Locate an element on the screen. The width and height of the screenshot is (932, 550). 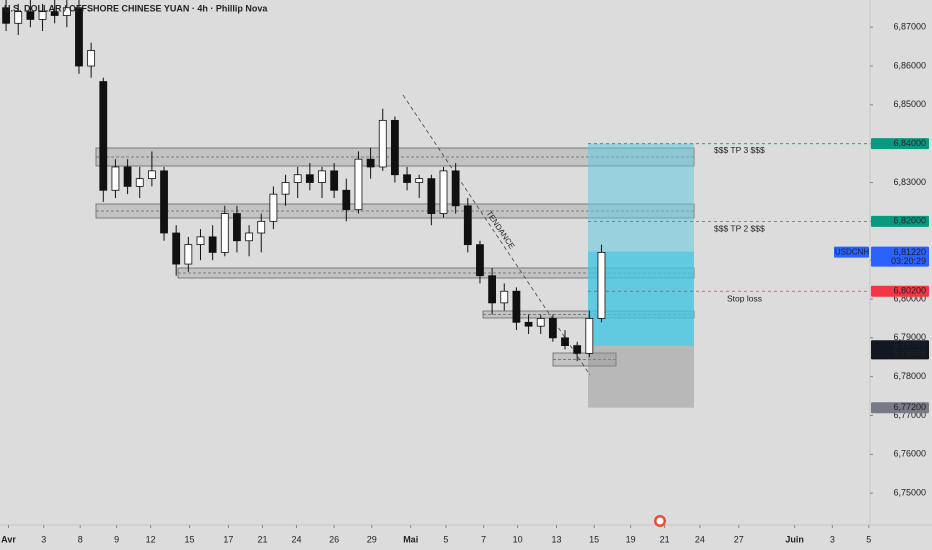
y-tick-label: 6,77000 is located at coordinates (909, 415).